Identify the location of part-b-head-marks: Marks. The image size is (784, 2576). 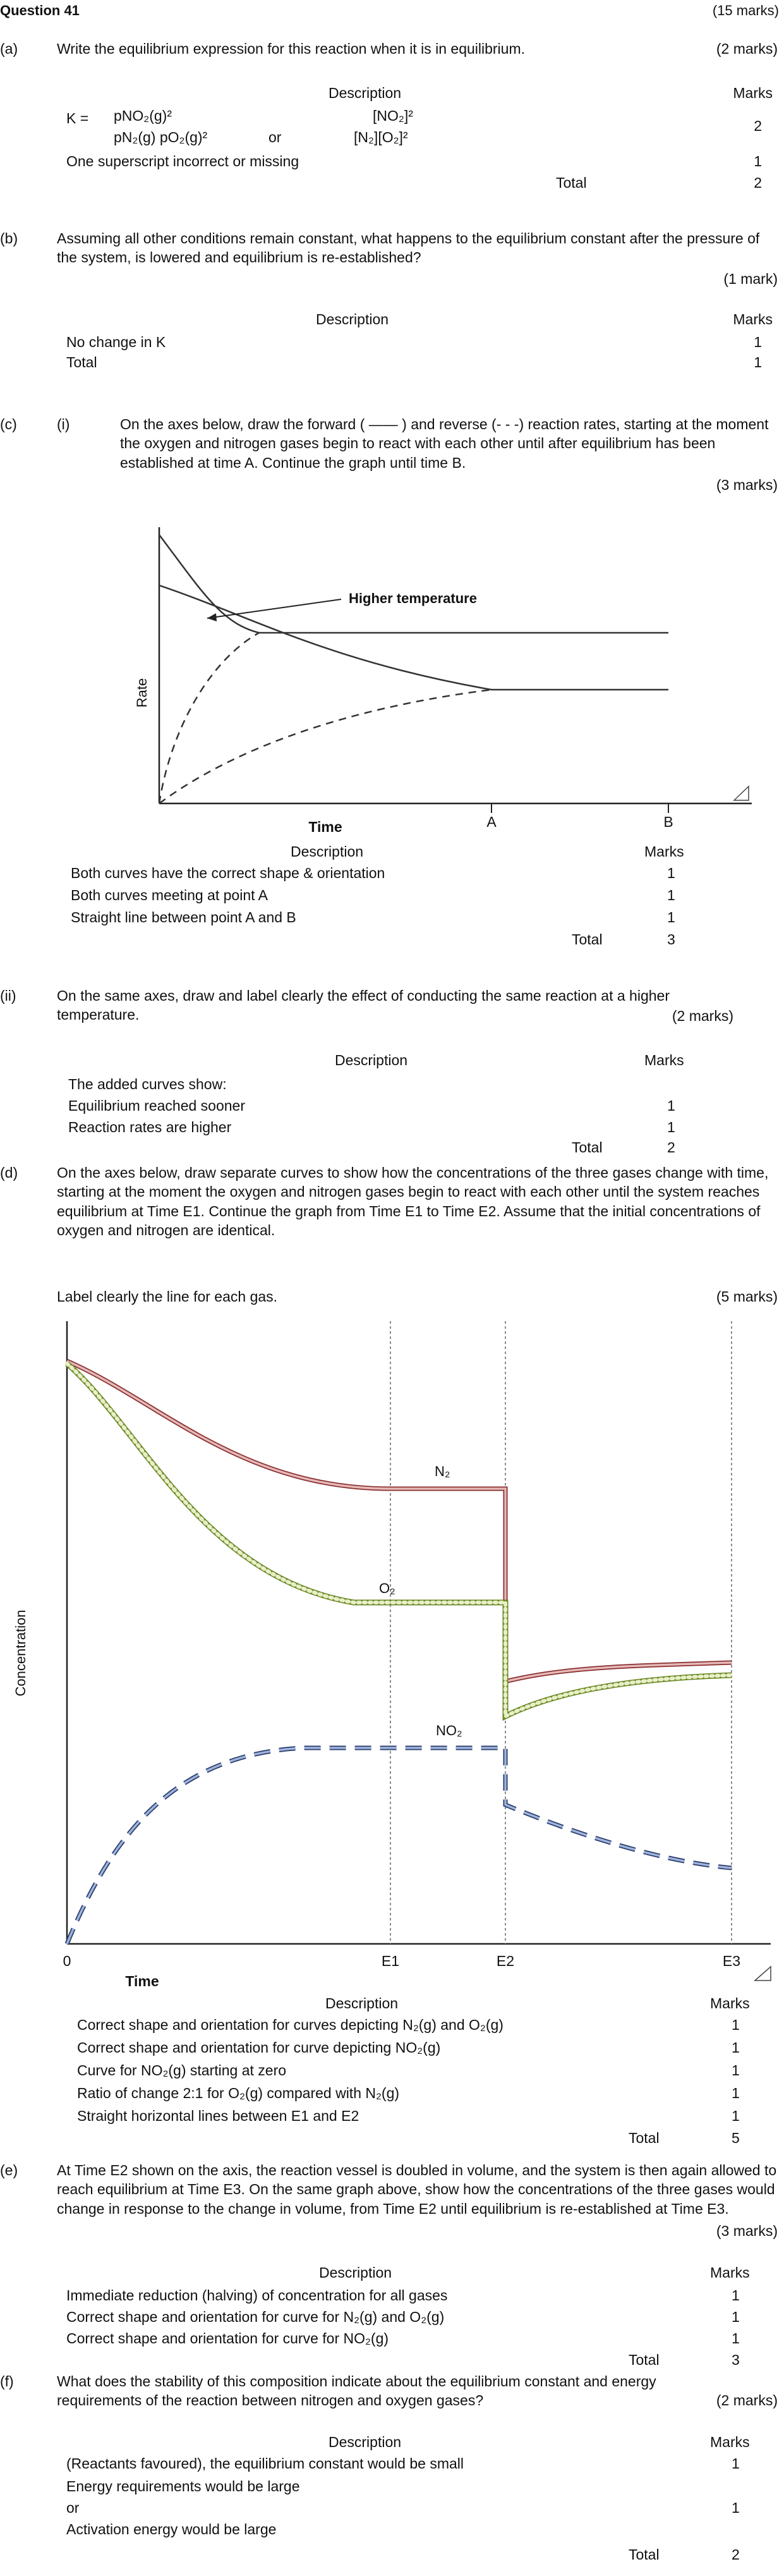
(753, 319).